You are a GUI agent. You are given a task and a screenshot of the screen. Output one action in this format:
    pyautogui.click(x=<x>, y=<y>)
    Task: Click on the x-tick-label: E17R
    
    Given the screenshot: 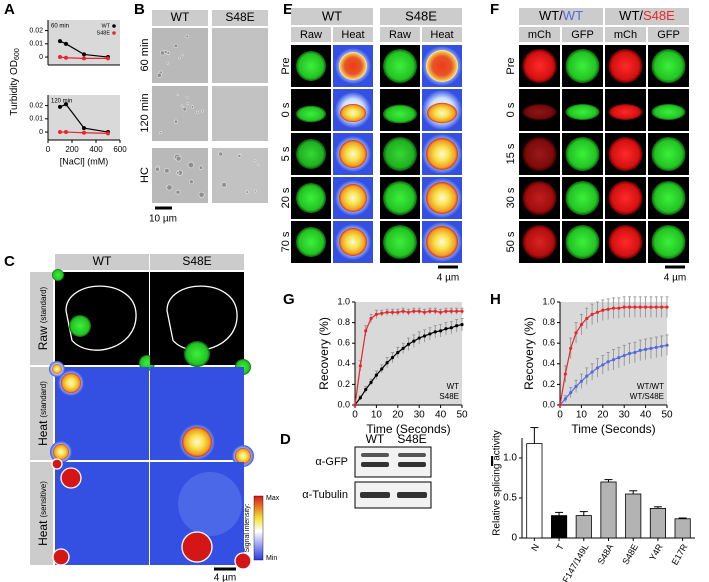 What is the action you would take?
    pyautogui.click(x=680, y=554)
    